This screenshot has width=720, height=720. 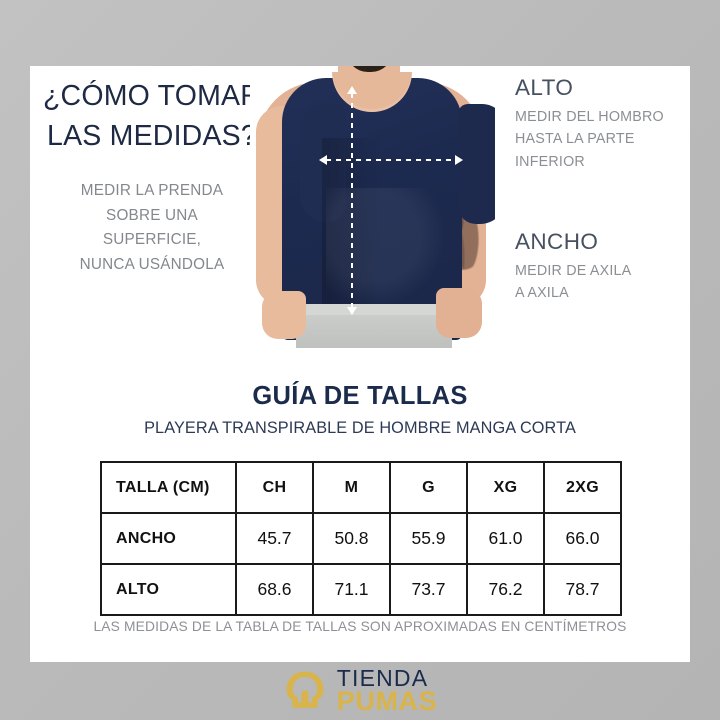 What do you see at coordinates (152, 136) in the screenshot?
I see `page-title-line-2: LAS MEDIDAS?` at bounding box center [152, 136].